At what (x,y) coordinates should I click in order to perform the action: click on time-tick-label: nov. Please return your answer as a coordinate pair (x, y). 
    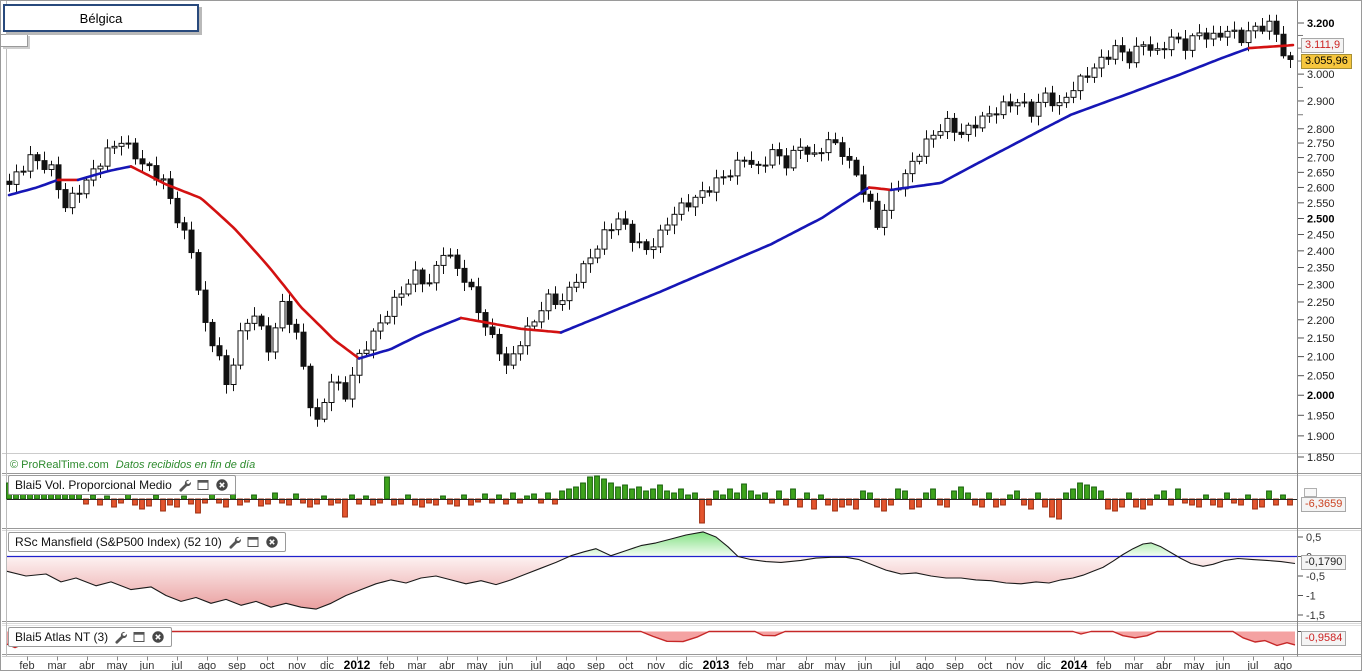
    Looking at the image, I should click on (656, 665).